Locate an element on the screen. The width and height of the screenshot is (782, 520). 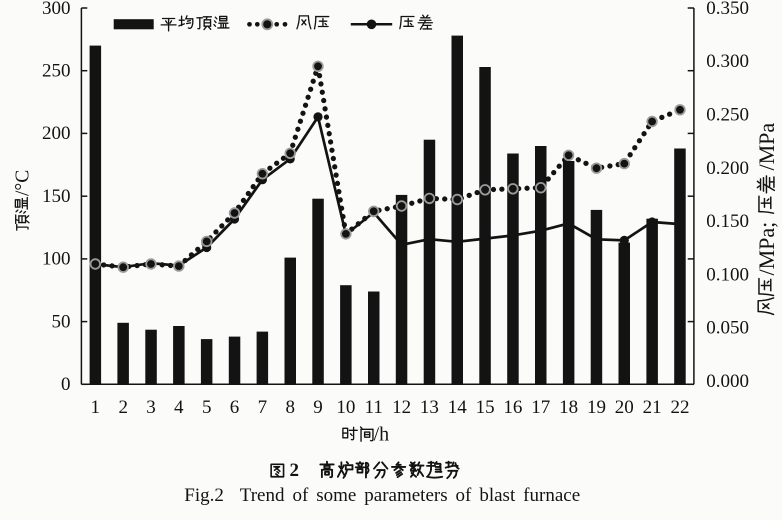
svg-text: 9 is located at coordinates (318, 407).